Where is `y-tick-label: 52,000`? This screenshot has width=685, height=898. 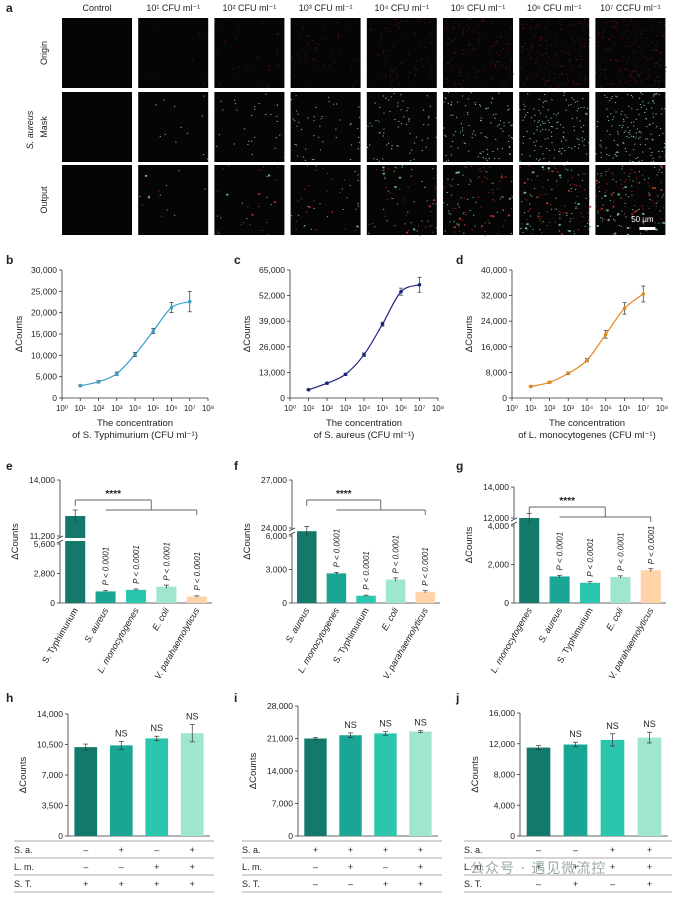 y-tick-label: 52,000 is located at coordinates (272, 296).